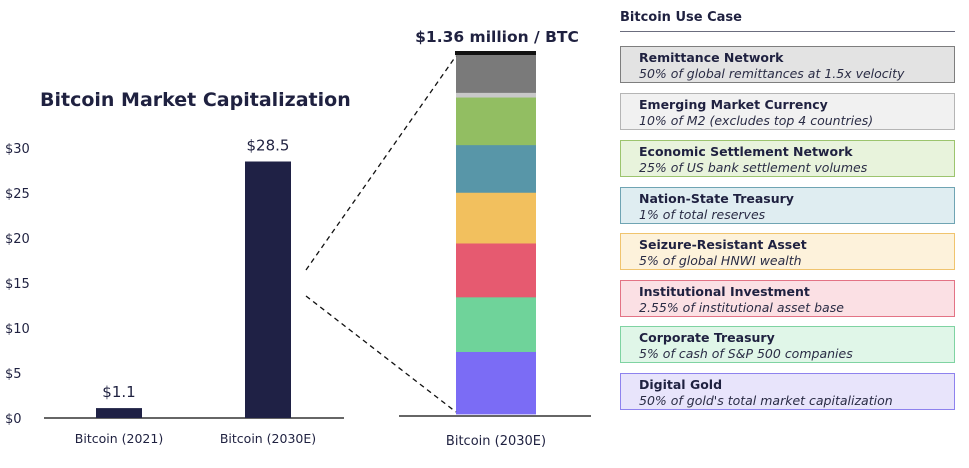 The image size is (969, 468). I want to click on y-tick-label: $20, so click(17, 239).